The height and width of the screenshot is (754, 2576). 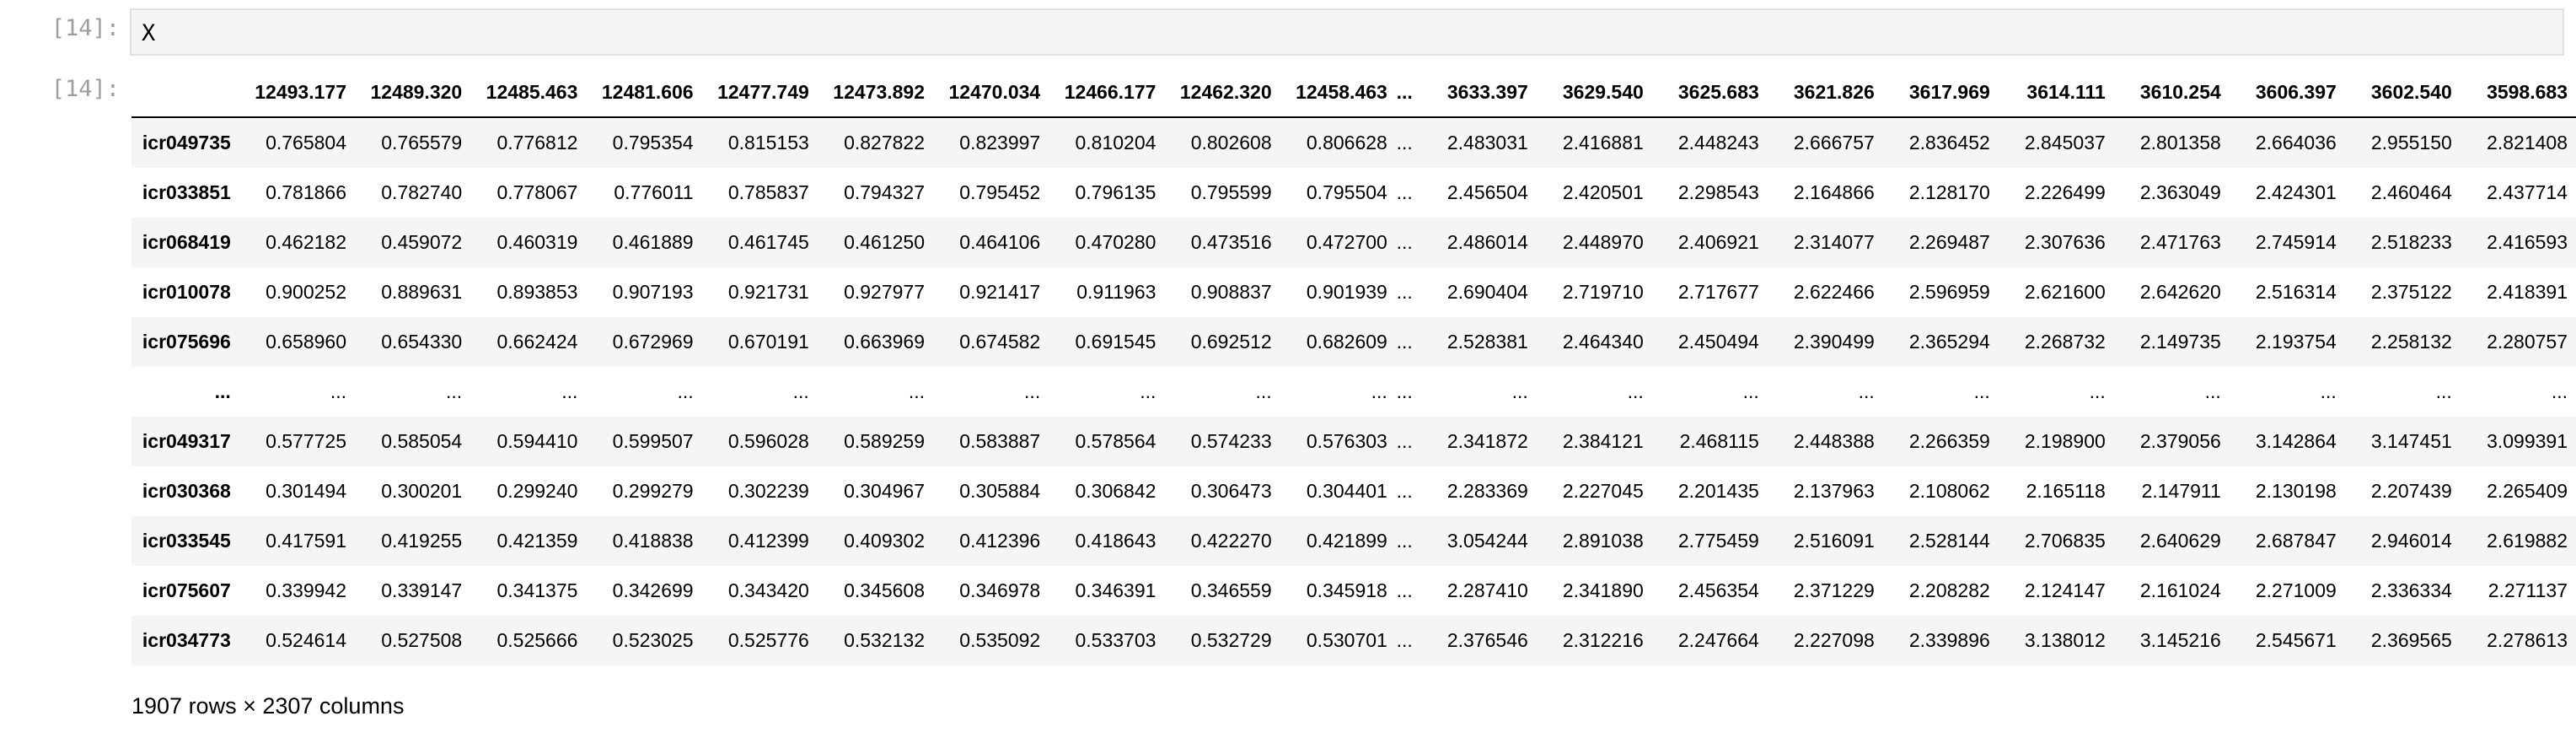 I want to click on row-index: icr033851, so click(x=186, y=192).